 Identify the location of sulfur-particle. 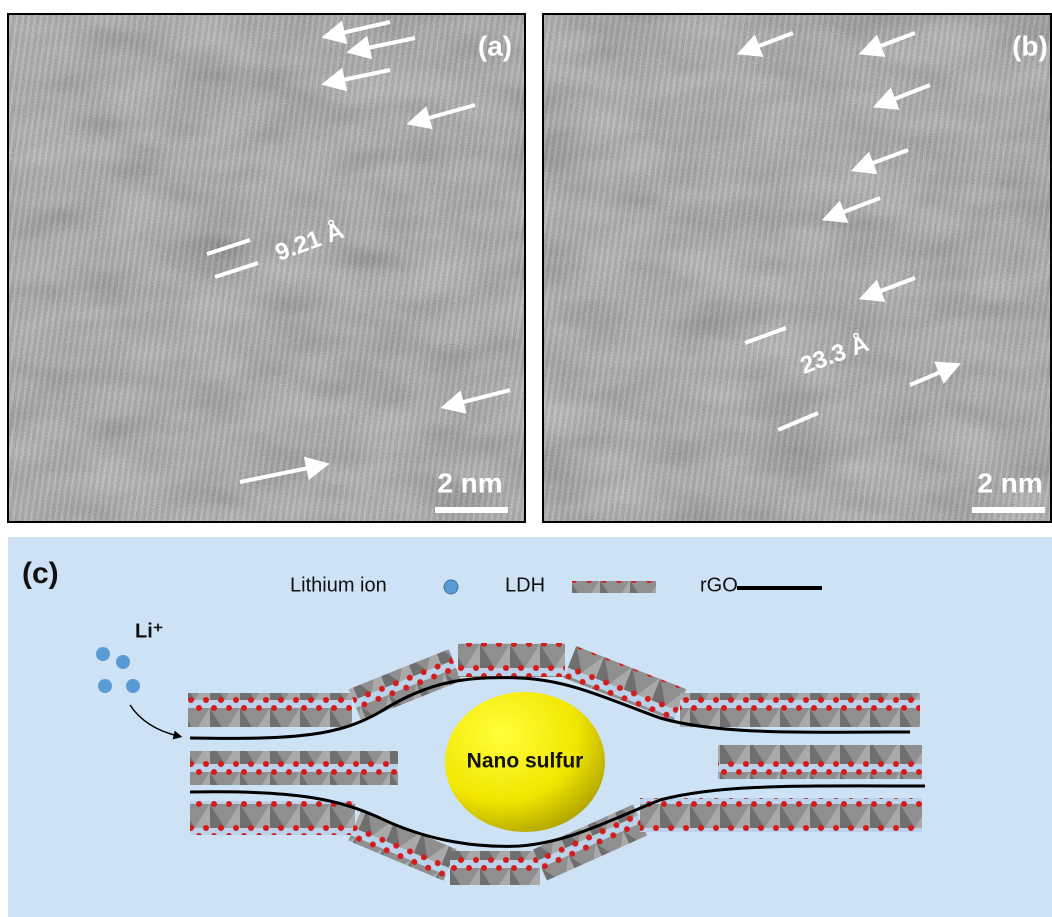
(525, 762).